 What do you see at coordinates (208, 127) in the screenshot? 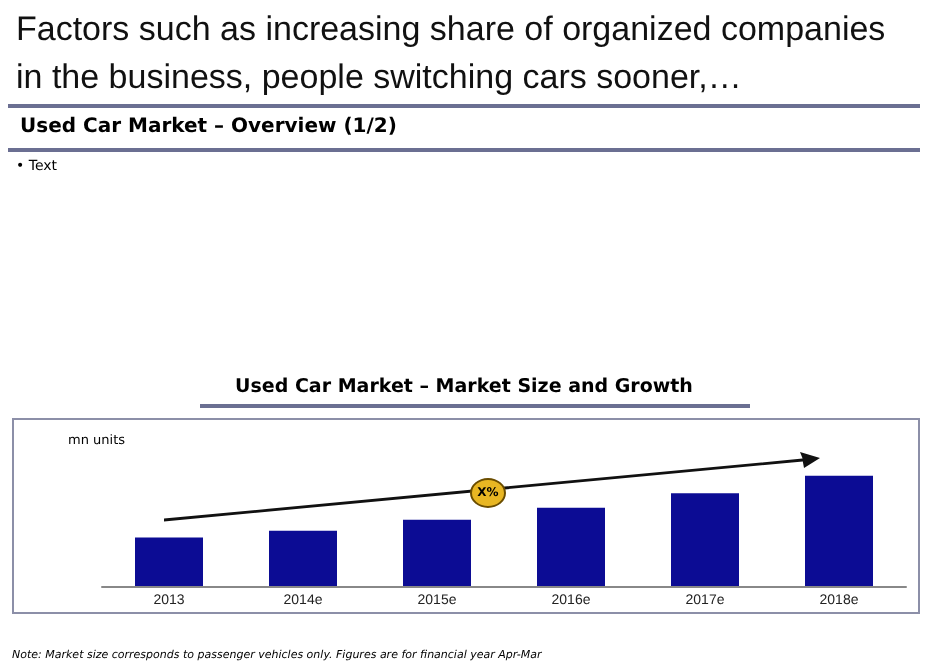
I see `text: Used Car Market – Overview (1/2)` at bounding box center [208, 127].